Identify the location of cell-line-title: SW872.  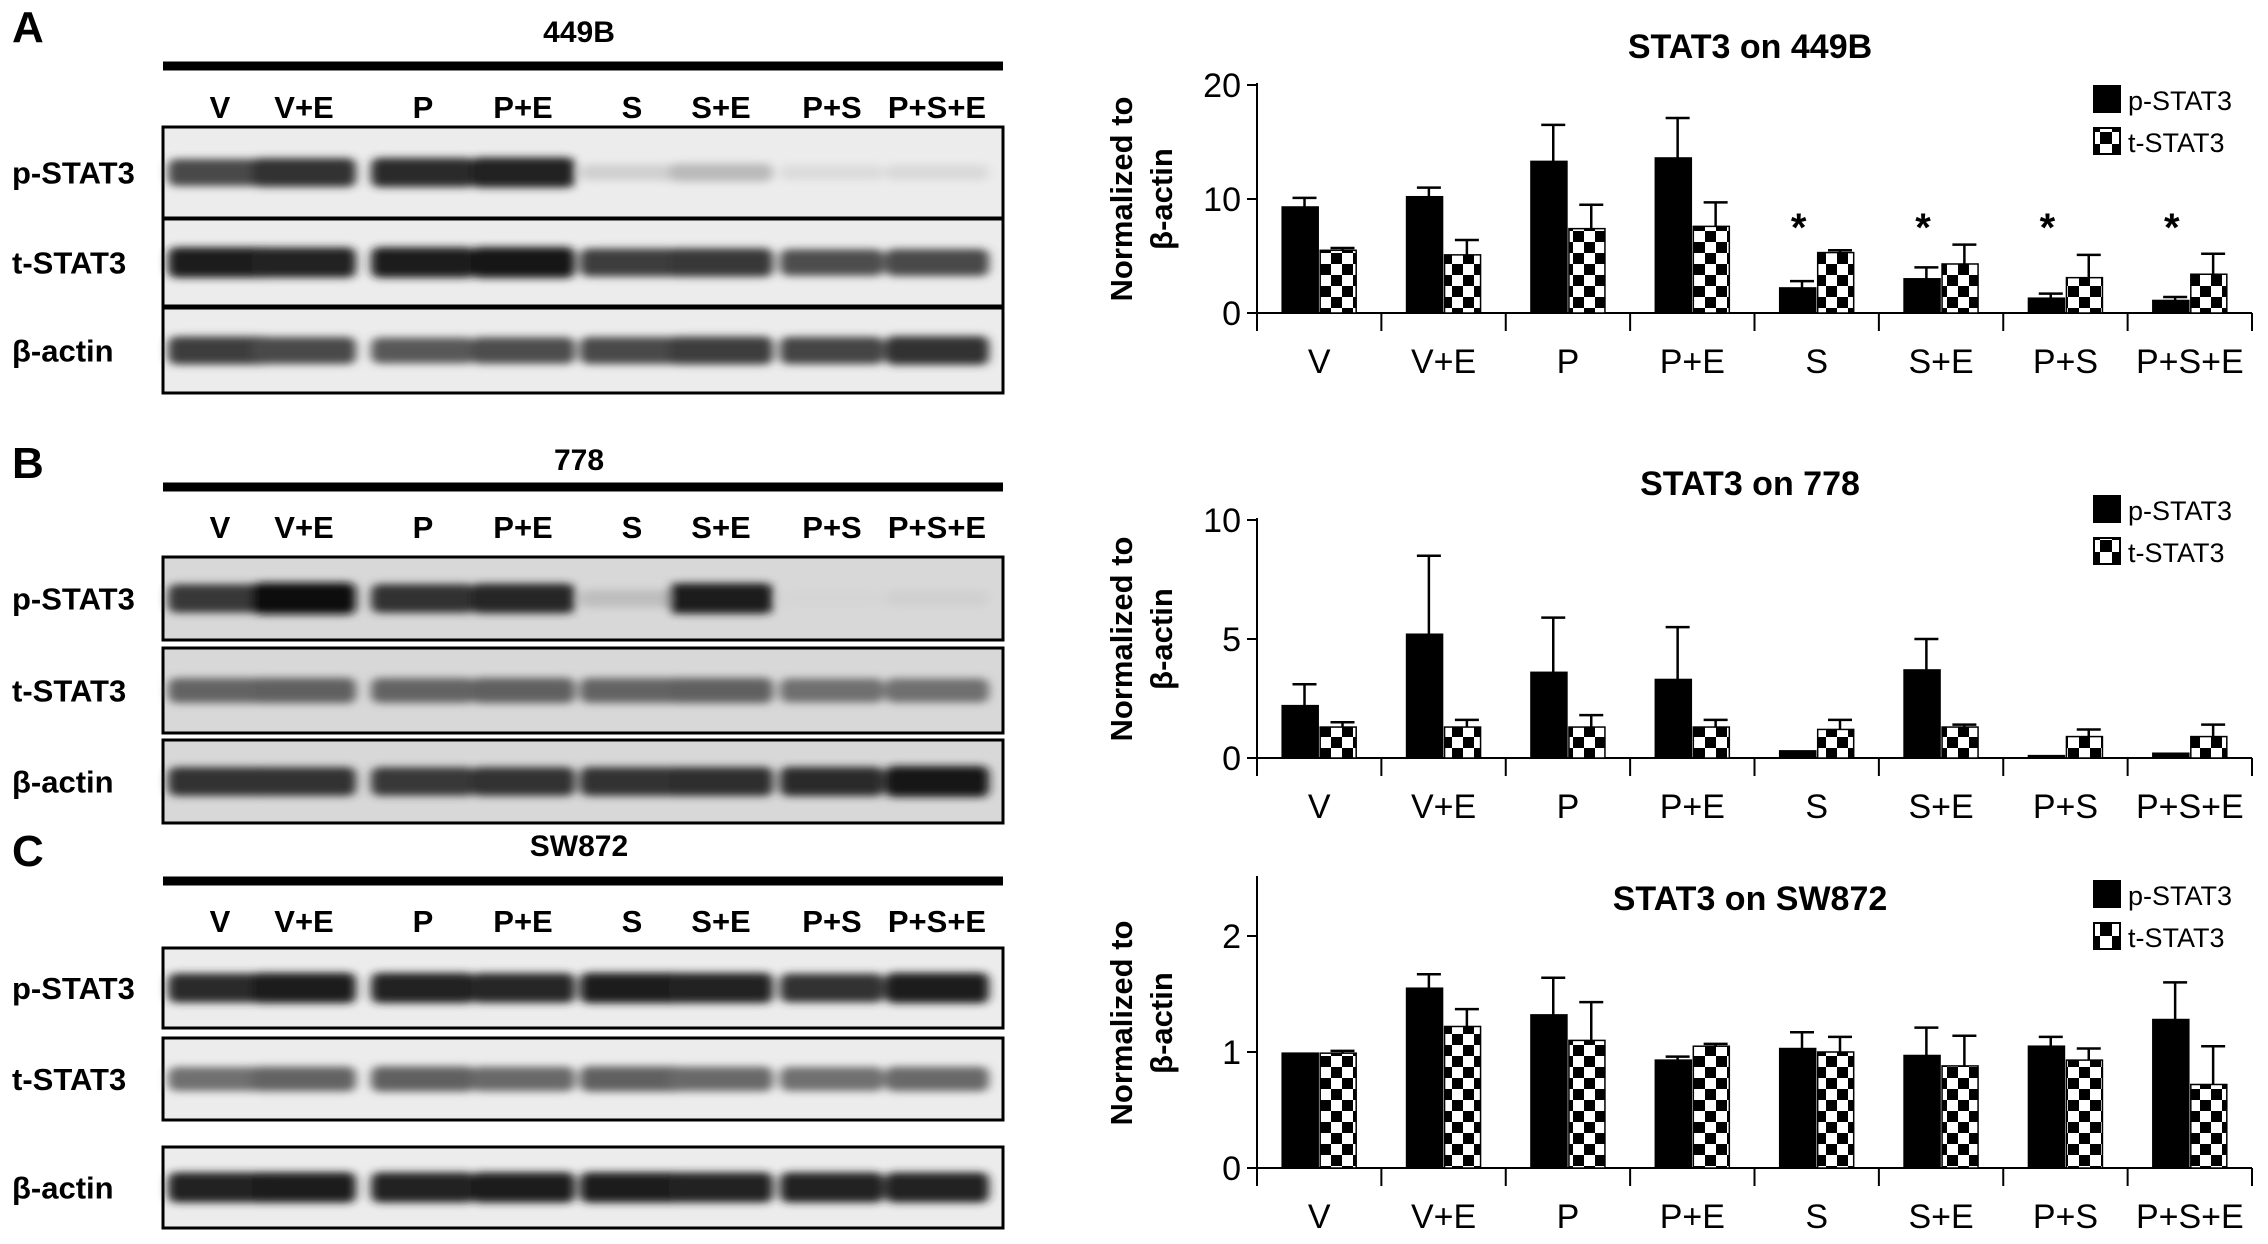
(579, 846).